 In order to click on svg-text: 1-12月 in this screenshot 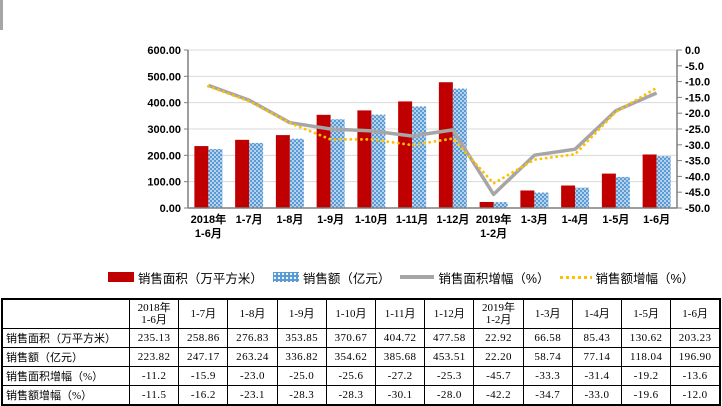, I will do `click(452, 219)`.